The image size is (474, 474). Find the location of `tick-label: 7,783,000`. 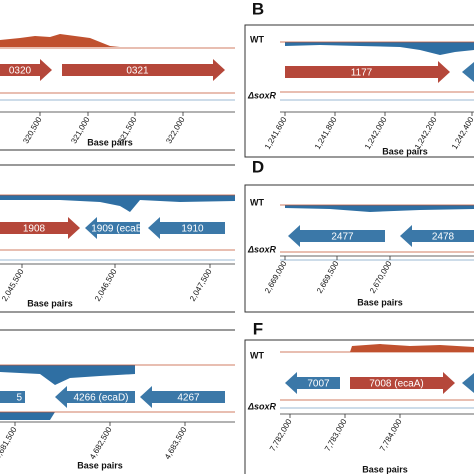

tick-label: 7,783,000 is located at coordinates (336, 435).